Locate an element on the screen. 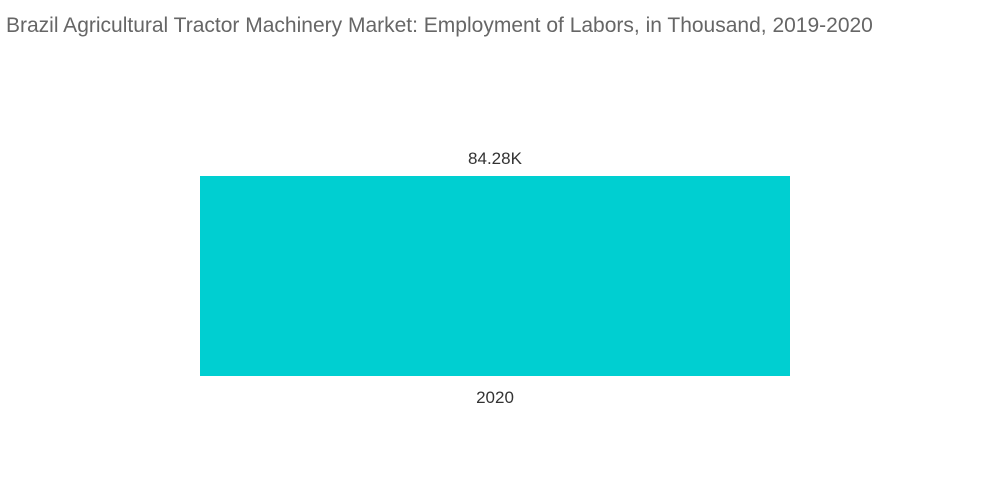 The width and height of the screenshot is (1000, 504). x-tick-label-2020: 2020 is located at coordinates (495, 397).